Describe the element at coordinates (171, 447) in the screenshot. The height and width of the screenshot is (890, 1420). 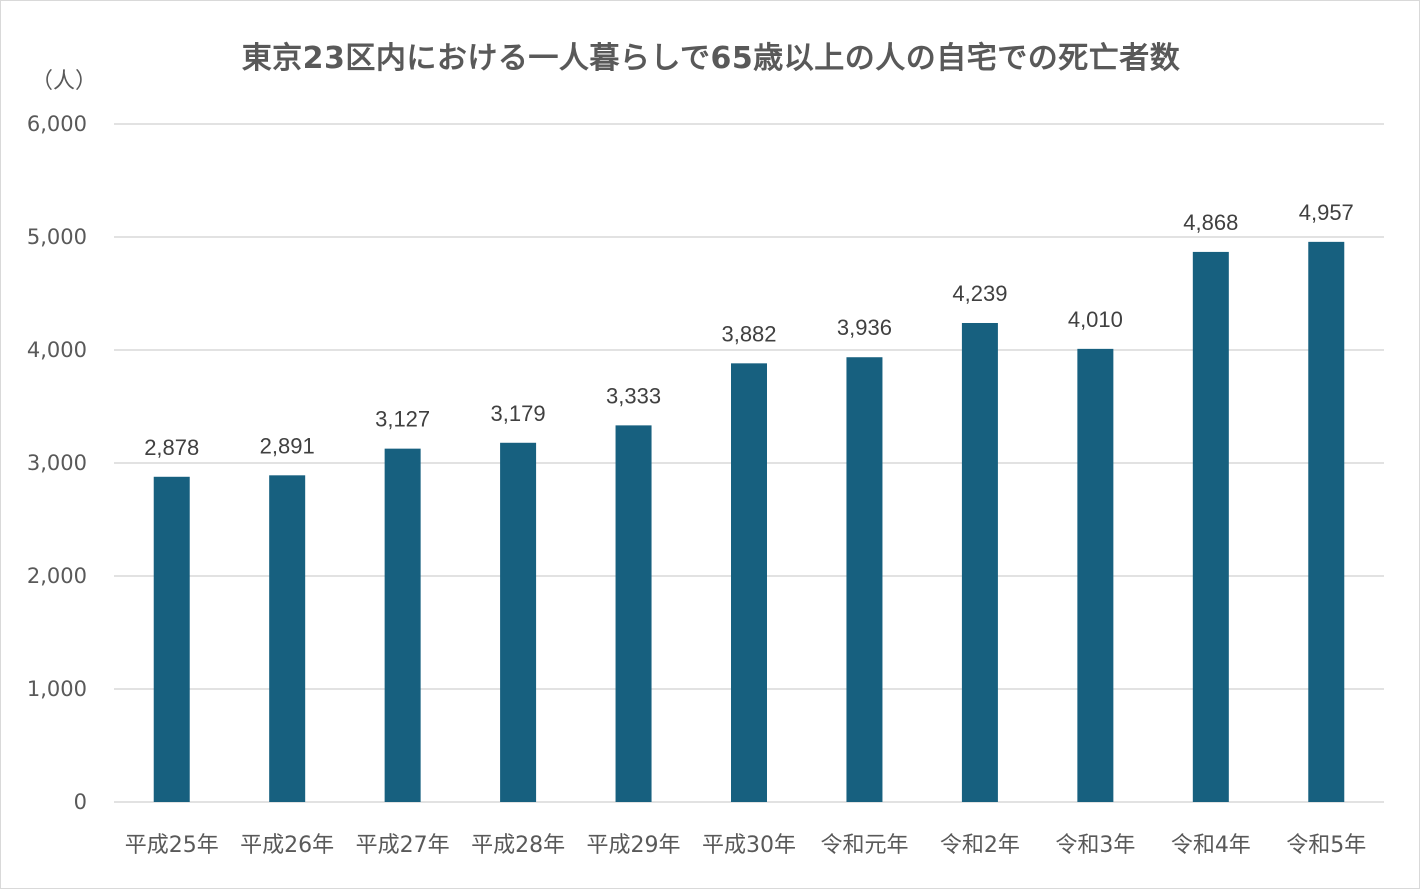
I see `data-label: 2,878` at that location.